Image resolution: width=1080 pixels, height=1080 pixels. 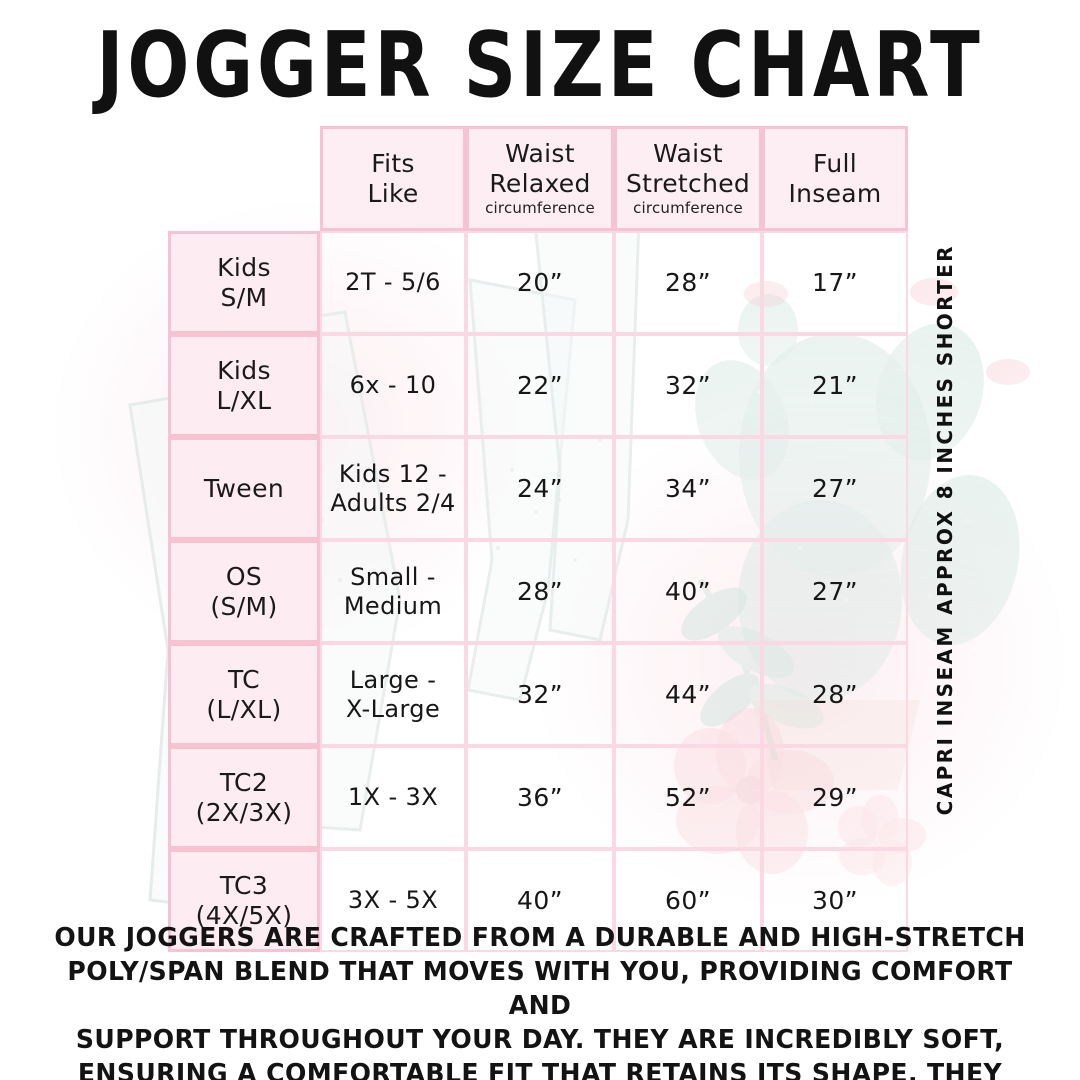 What do you see at coordinates (835, 193) in the screenshot?
I see `header-line-2: Inseam` at bounding box center [835, 193].